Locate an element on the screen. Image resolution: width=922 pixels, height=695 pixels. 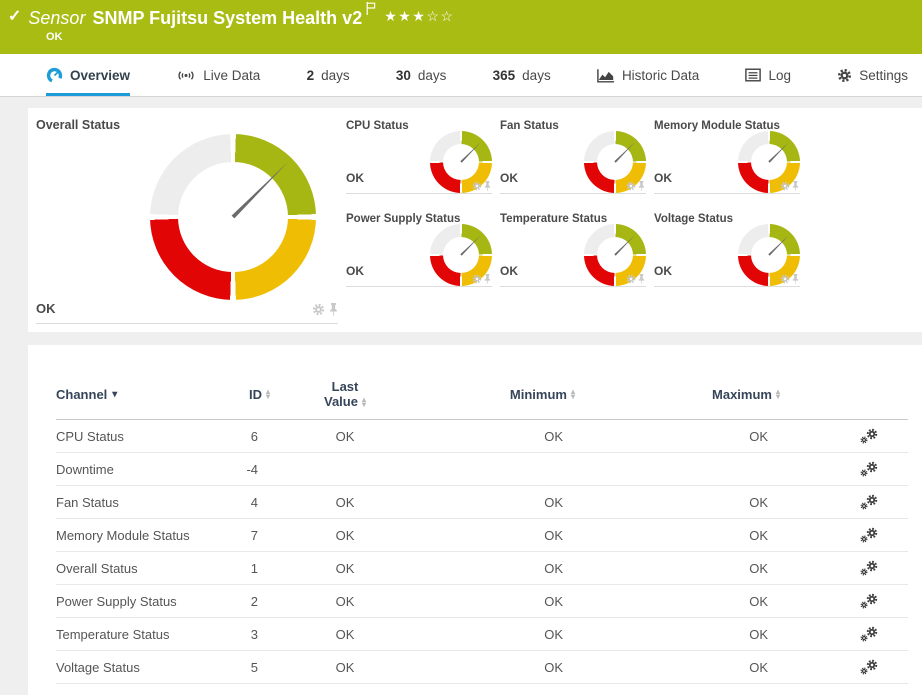
tab-overview: Overview is located at coordinates (88, 75).